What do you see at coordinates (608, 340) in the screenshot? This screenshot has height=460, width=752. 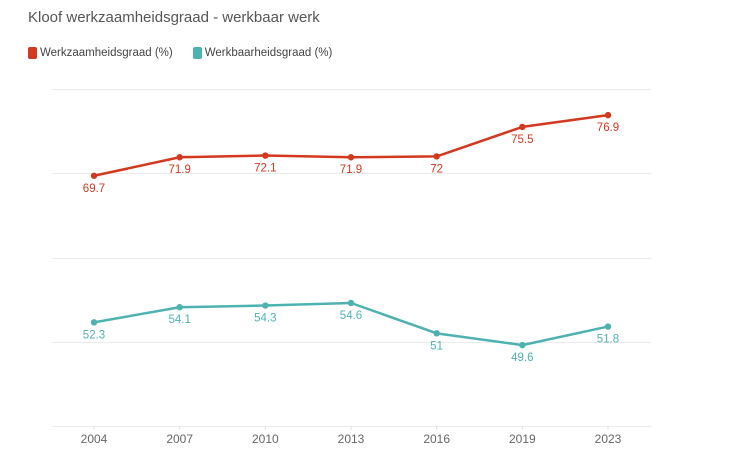 I see `data-label: 51.8` at bounding box center [608, 340].